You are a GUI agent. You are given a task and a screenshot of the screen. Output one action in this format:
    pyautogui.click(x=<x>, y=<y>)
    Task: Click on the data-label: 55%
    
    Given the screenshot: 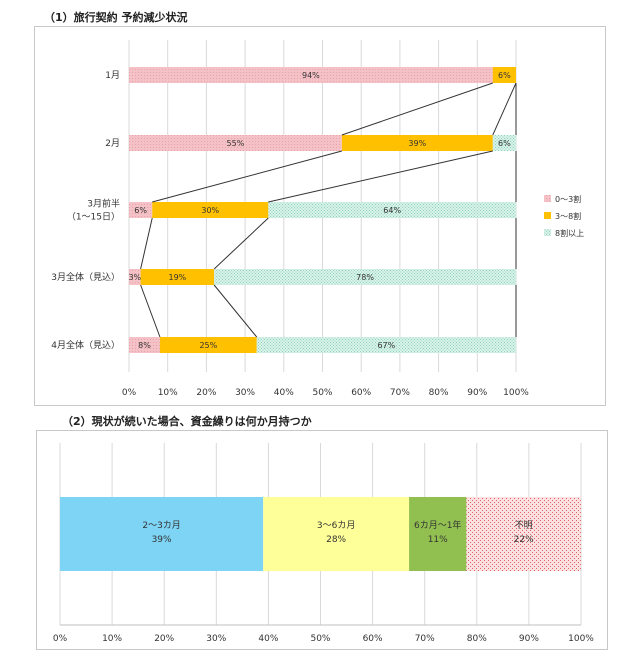 What is the action you would take?
    pyautogui.click(x=236, y=143)
    